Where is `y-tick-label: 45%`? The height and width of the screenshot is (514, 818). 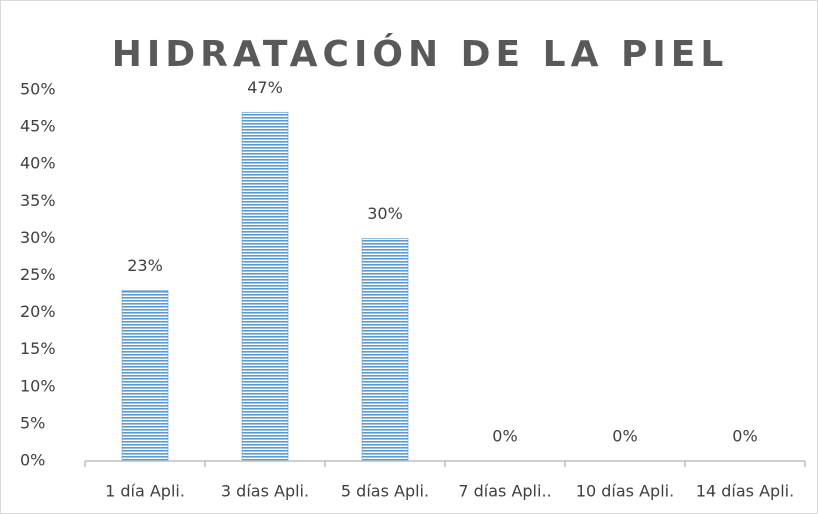
y-tick-label: 45% is located at coordinates (38, 126).